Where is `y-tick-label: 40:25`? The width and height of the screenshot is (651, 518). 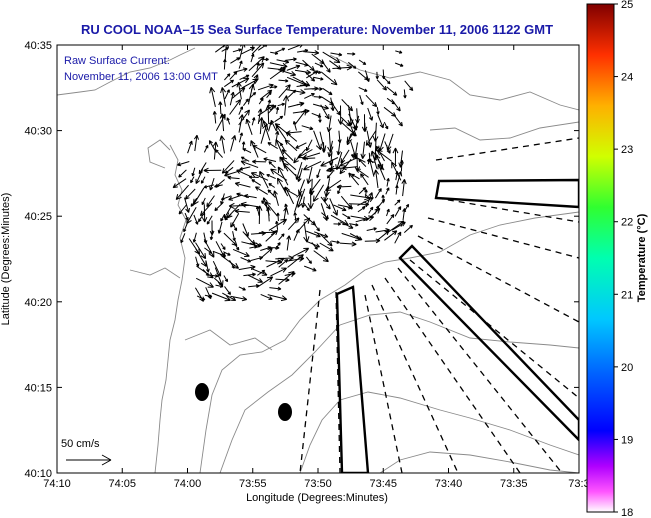
y-tick-label: 40:25 is located at coordinates (38, 217).